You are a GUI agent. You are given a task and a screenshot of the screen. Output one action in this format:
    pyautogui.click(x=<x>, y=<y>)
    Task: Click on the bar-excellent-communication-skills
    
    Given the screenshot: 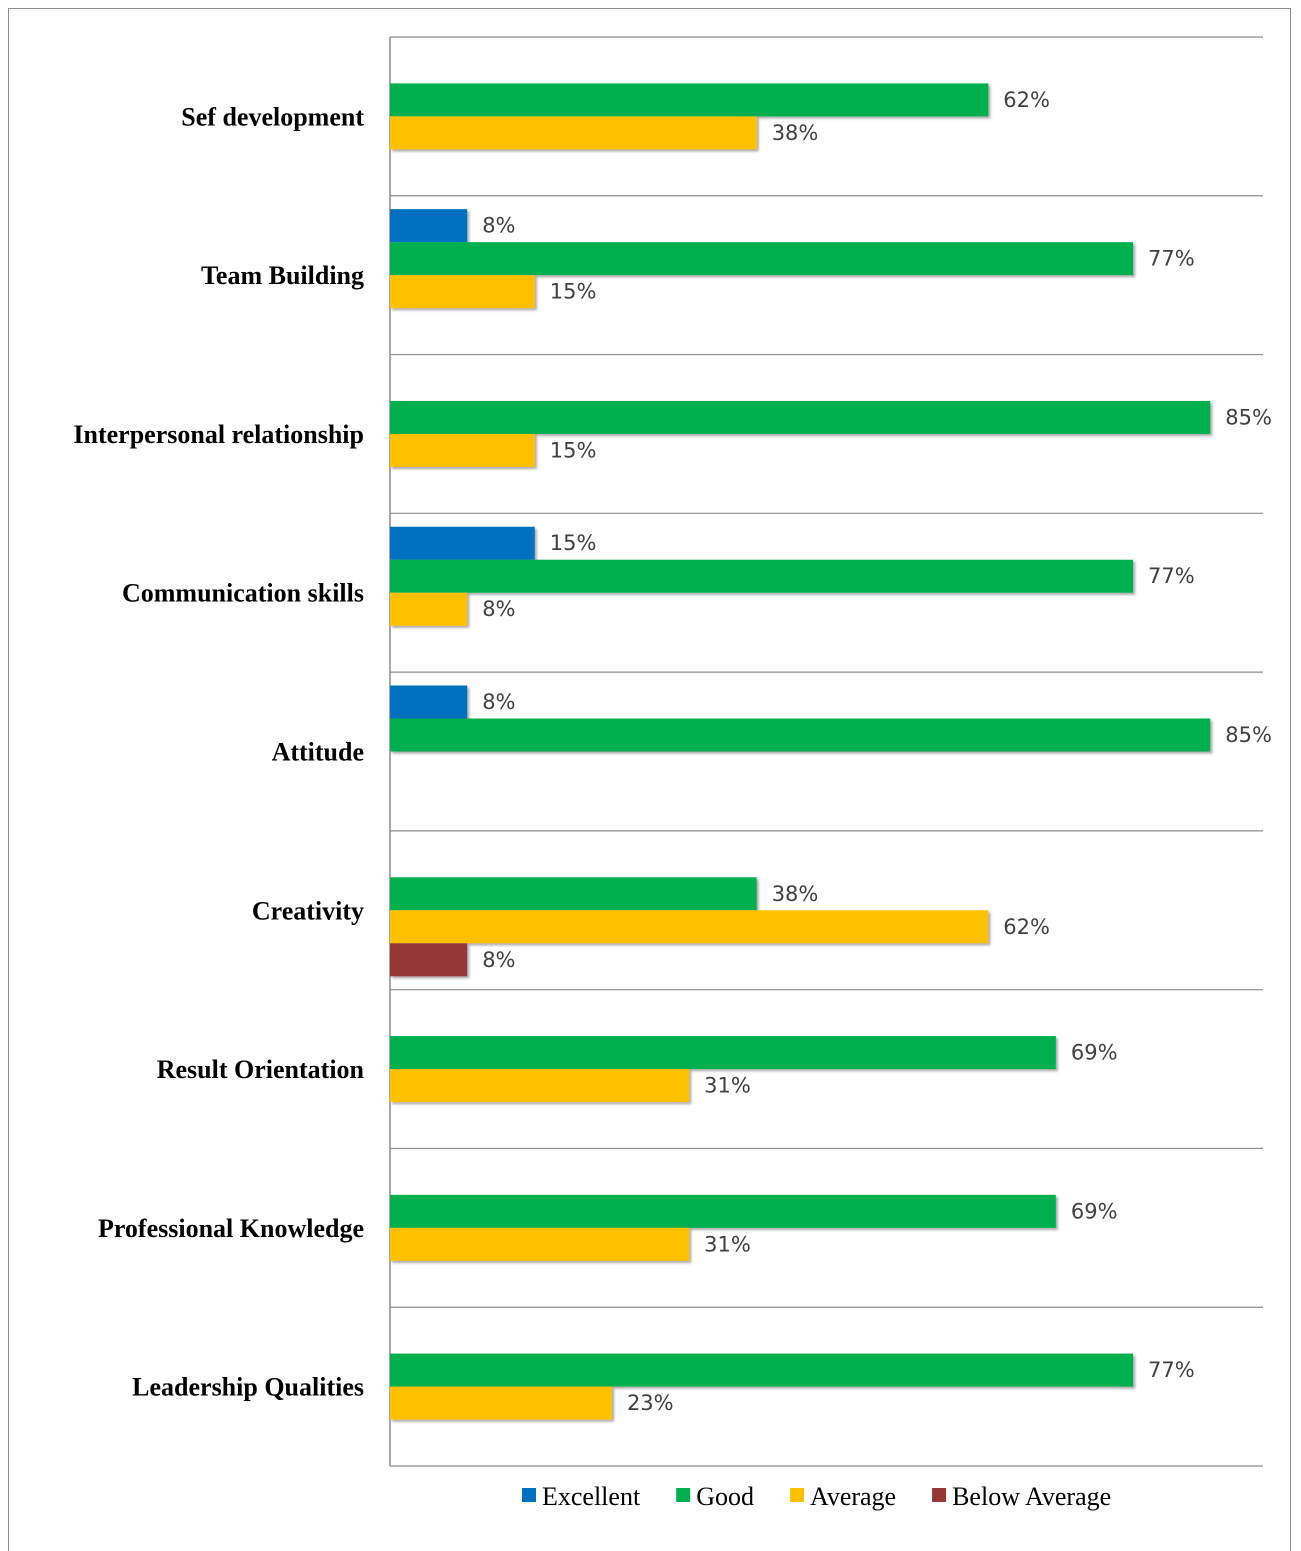 What is the action you would take?
    pyautogui.click(x=462, y=543)
    